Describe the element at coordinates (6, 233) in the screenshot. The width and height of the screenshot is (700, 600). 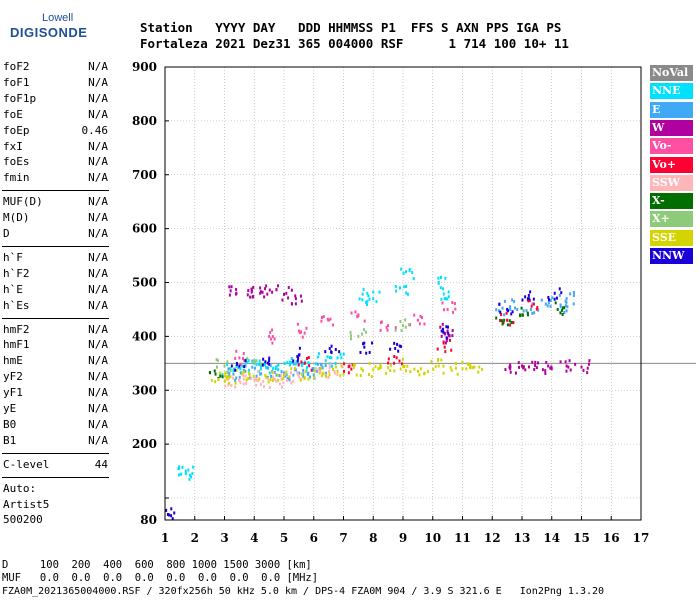
I see `param-label: D` at that location.